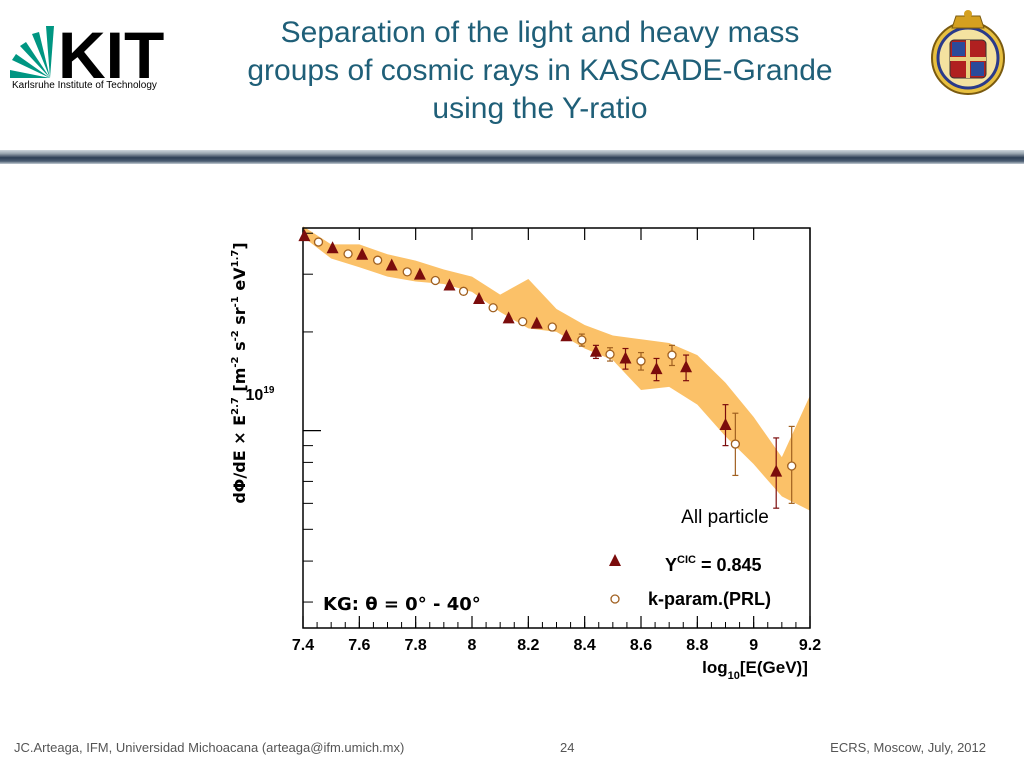 This screenshot has width=1024, height=768. What do you see at coordinates (239, 372) in the screenshot?
I see `y-axis-label: dΦ/dE × E2.7 [m-2 s-2 sr-1 eV1.7]` at bounding box center [239, 372].